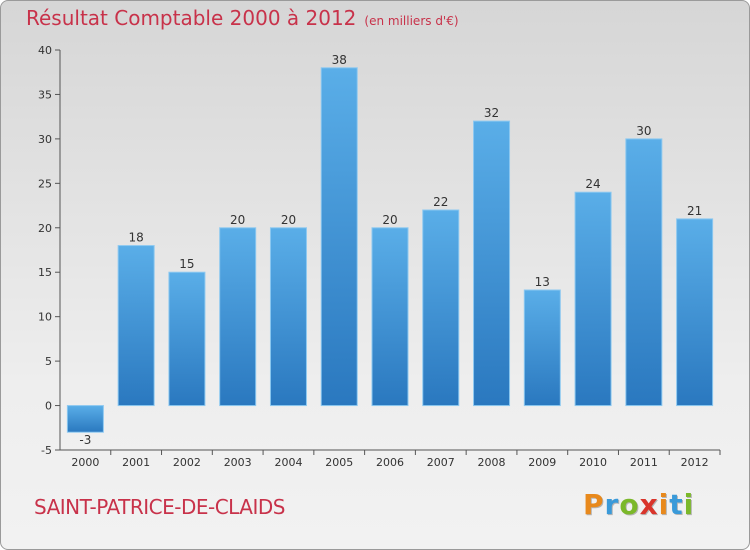 The image size is (750, 550). I want to click on logo-letter: r, so click(612, 504).